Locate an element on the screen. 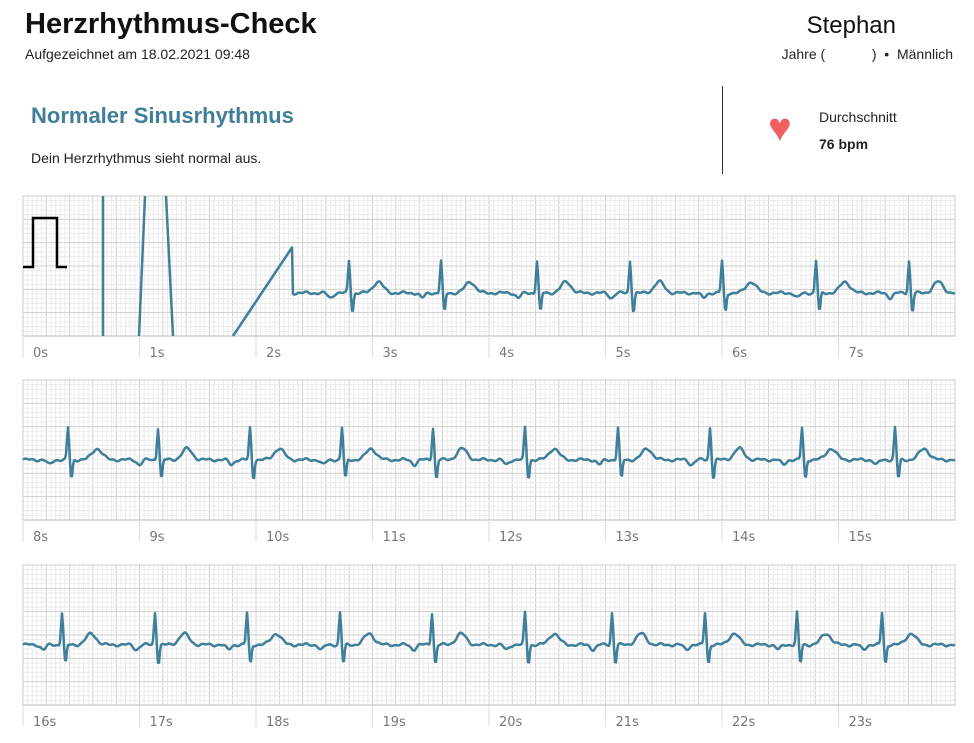  time-label: 8s is located at coordinates (40, 537).